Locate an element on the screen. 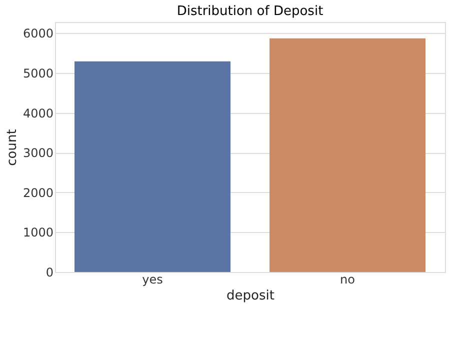  y-tick-label: 6000 is located at coordinates (38, 33).